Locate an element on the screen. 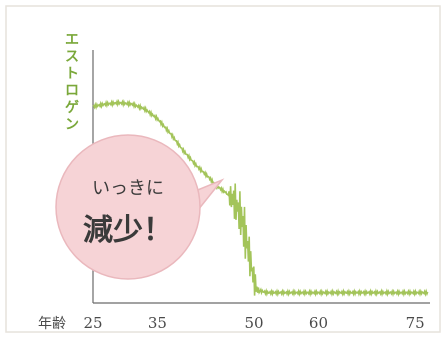  x-tick-label: 25 is located at coordinates (92, 323).